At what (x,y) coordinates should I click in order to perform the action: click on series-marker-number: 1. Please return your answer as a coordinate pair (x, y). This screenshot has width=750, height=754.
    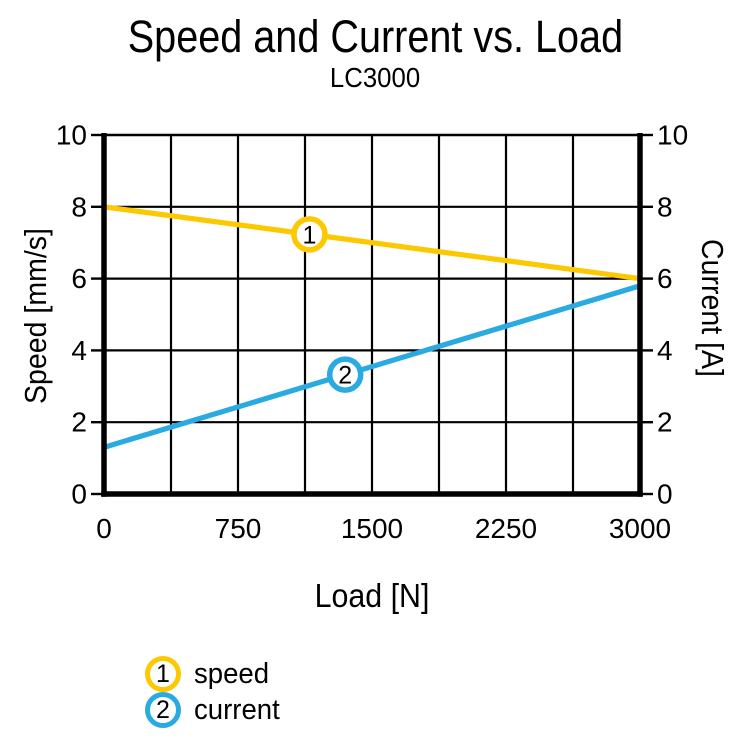
    Looking at the image, I should click on (310, 235).